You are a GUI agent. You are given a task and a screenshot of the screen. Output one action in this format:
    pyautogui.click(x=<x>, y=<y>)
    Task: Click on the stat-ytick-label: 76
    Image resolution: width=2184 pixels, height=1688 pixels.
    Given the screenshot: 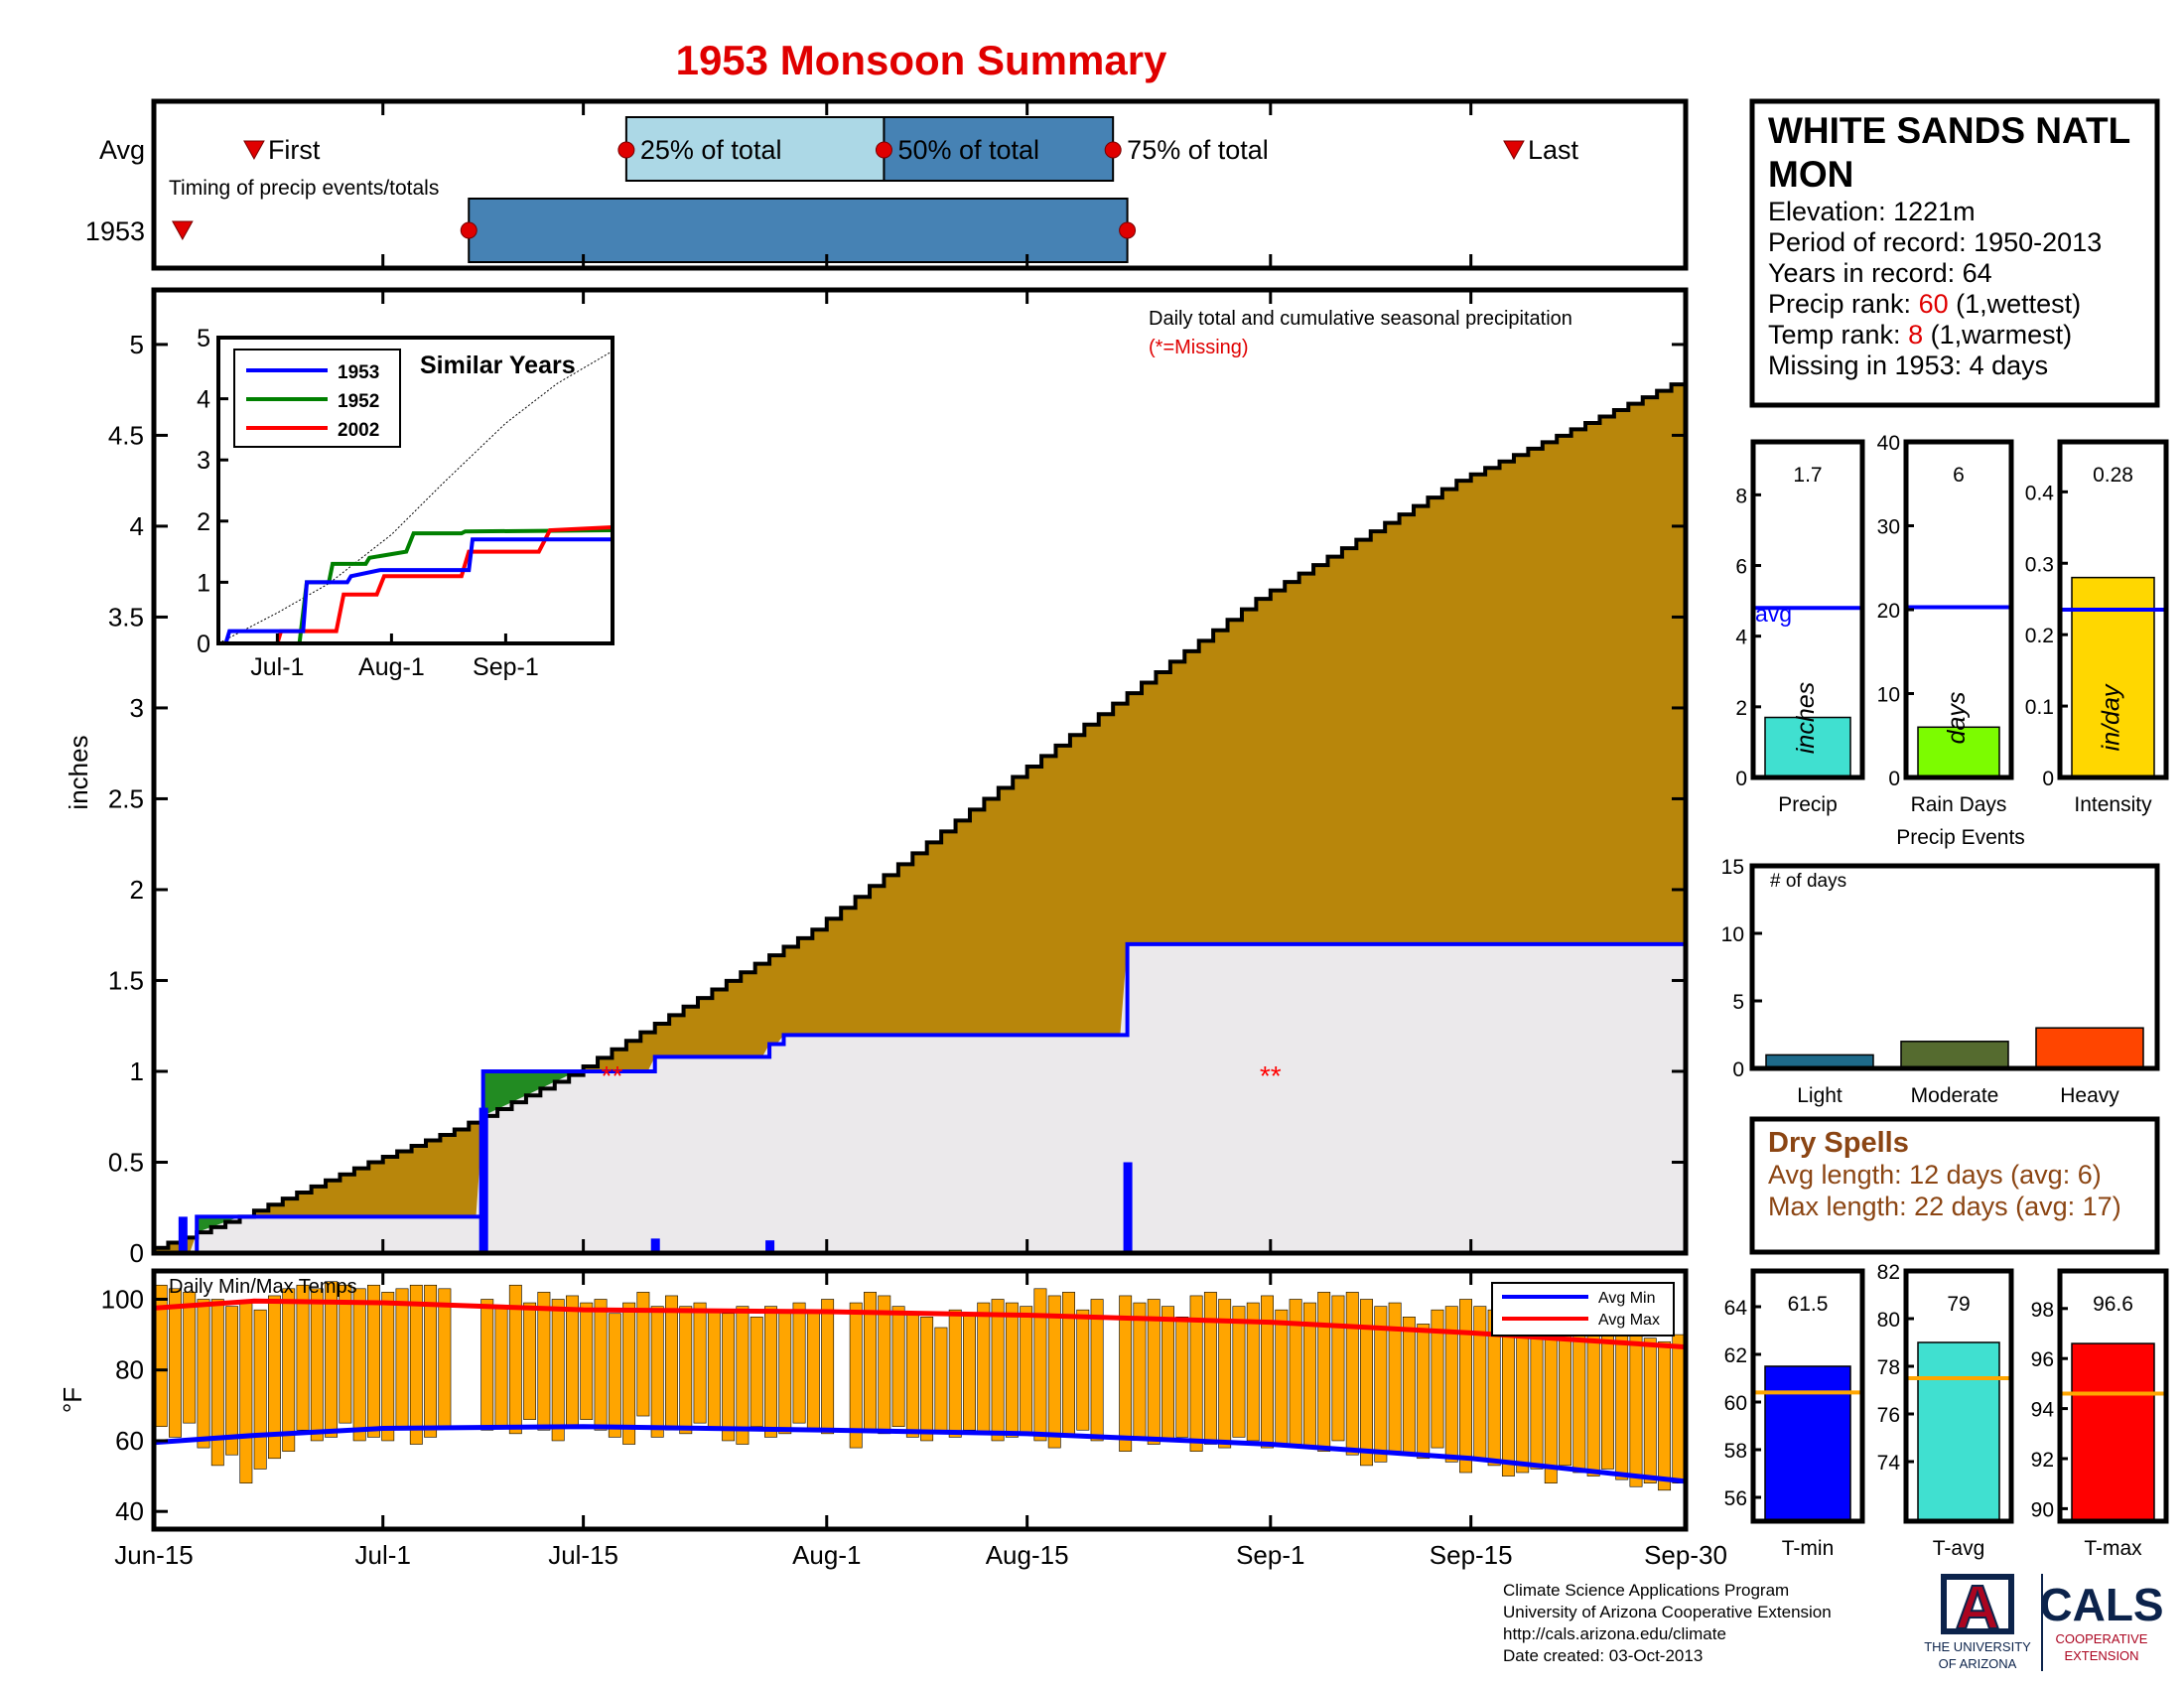 What is the action you would take?
    pyautogui.click(x=1888, y=1415)
    